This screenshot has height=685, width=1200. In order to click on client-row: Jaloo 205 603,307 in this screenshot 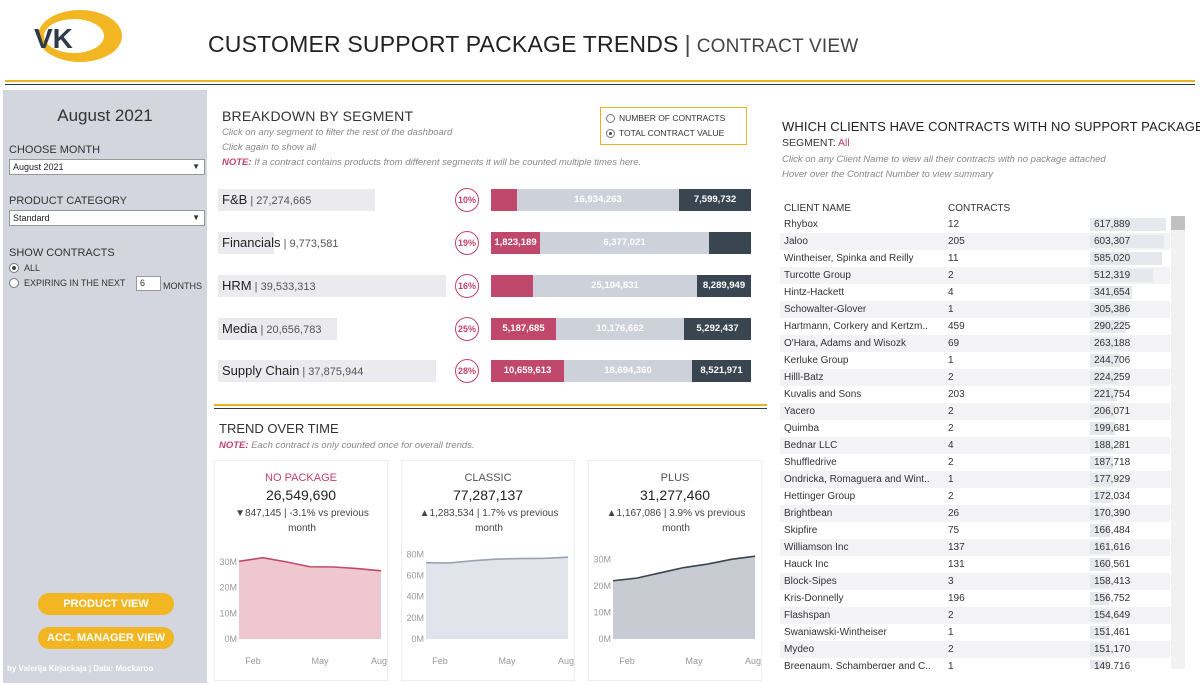, I will do `click(975, 241)`.